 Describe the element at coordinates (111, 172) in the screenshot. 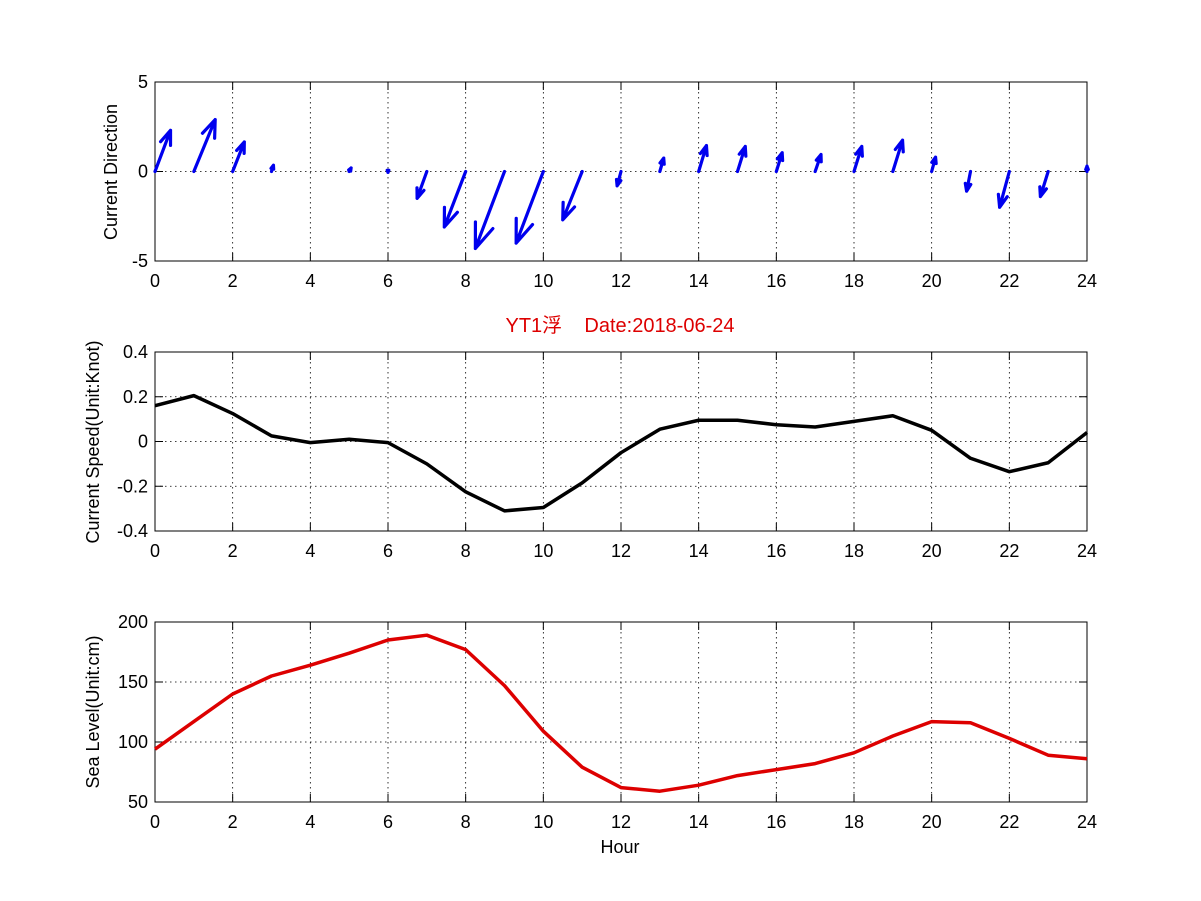

I see `current-direction-ylabel: Current Direction` at that location.